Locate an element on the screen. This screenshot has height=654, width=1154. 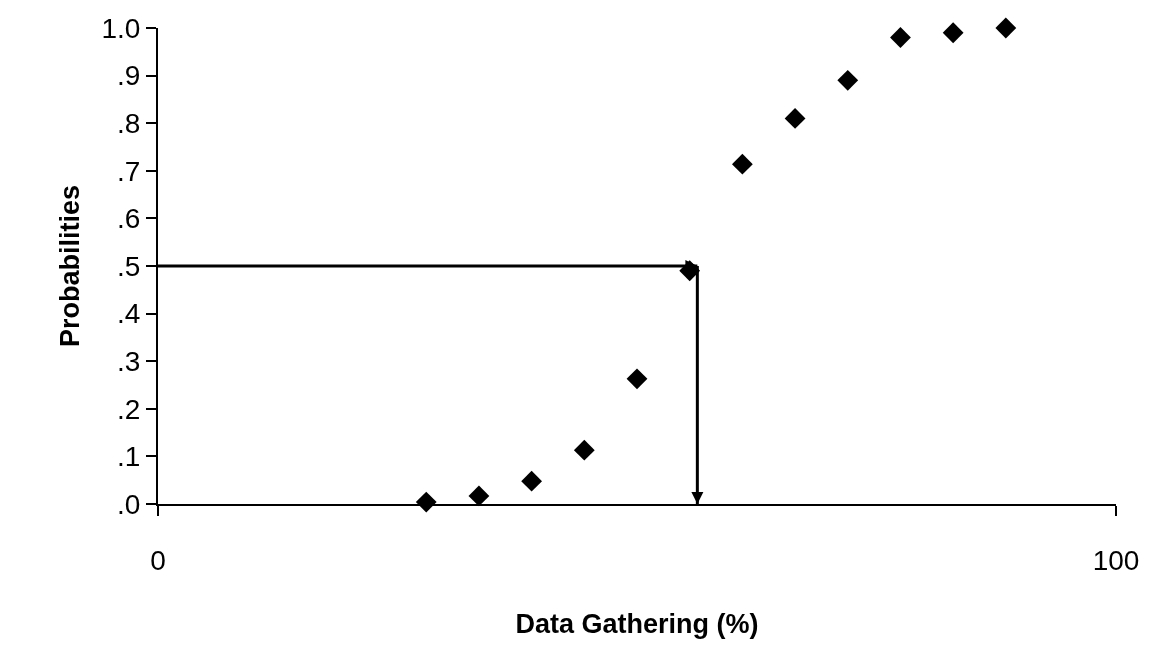
y-tick-label: .7 is located at coordinates (129, 171).